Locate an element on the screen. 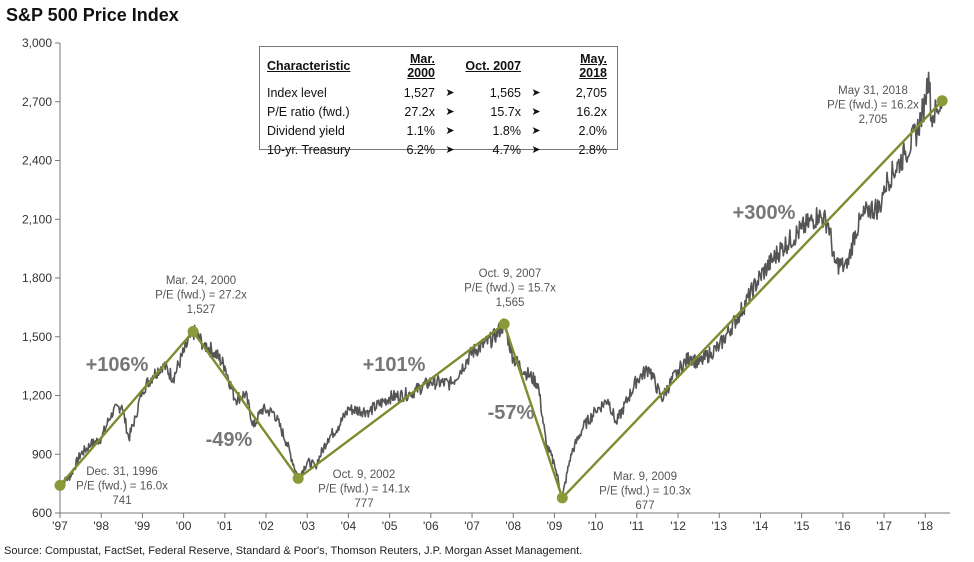 The image size is (974, 562). y-tick-label: 3,000 is located at coordinates (37, 43).